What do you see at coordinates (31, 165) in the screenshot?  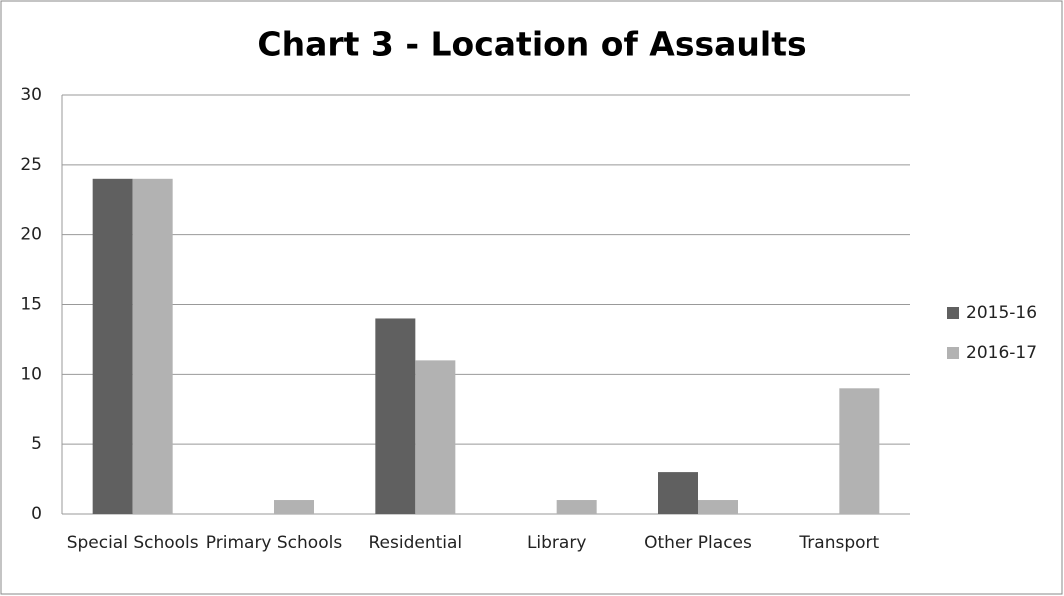 I see `y-tick-label: 25` at bounding box center [31, 165].